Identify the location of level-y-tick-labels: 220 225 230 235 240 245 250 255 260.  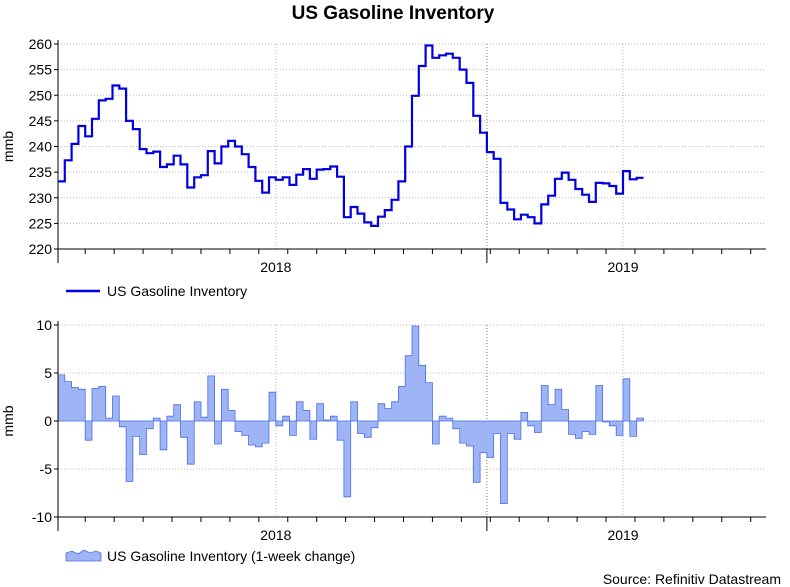
(41, 146).